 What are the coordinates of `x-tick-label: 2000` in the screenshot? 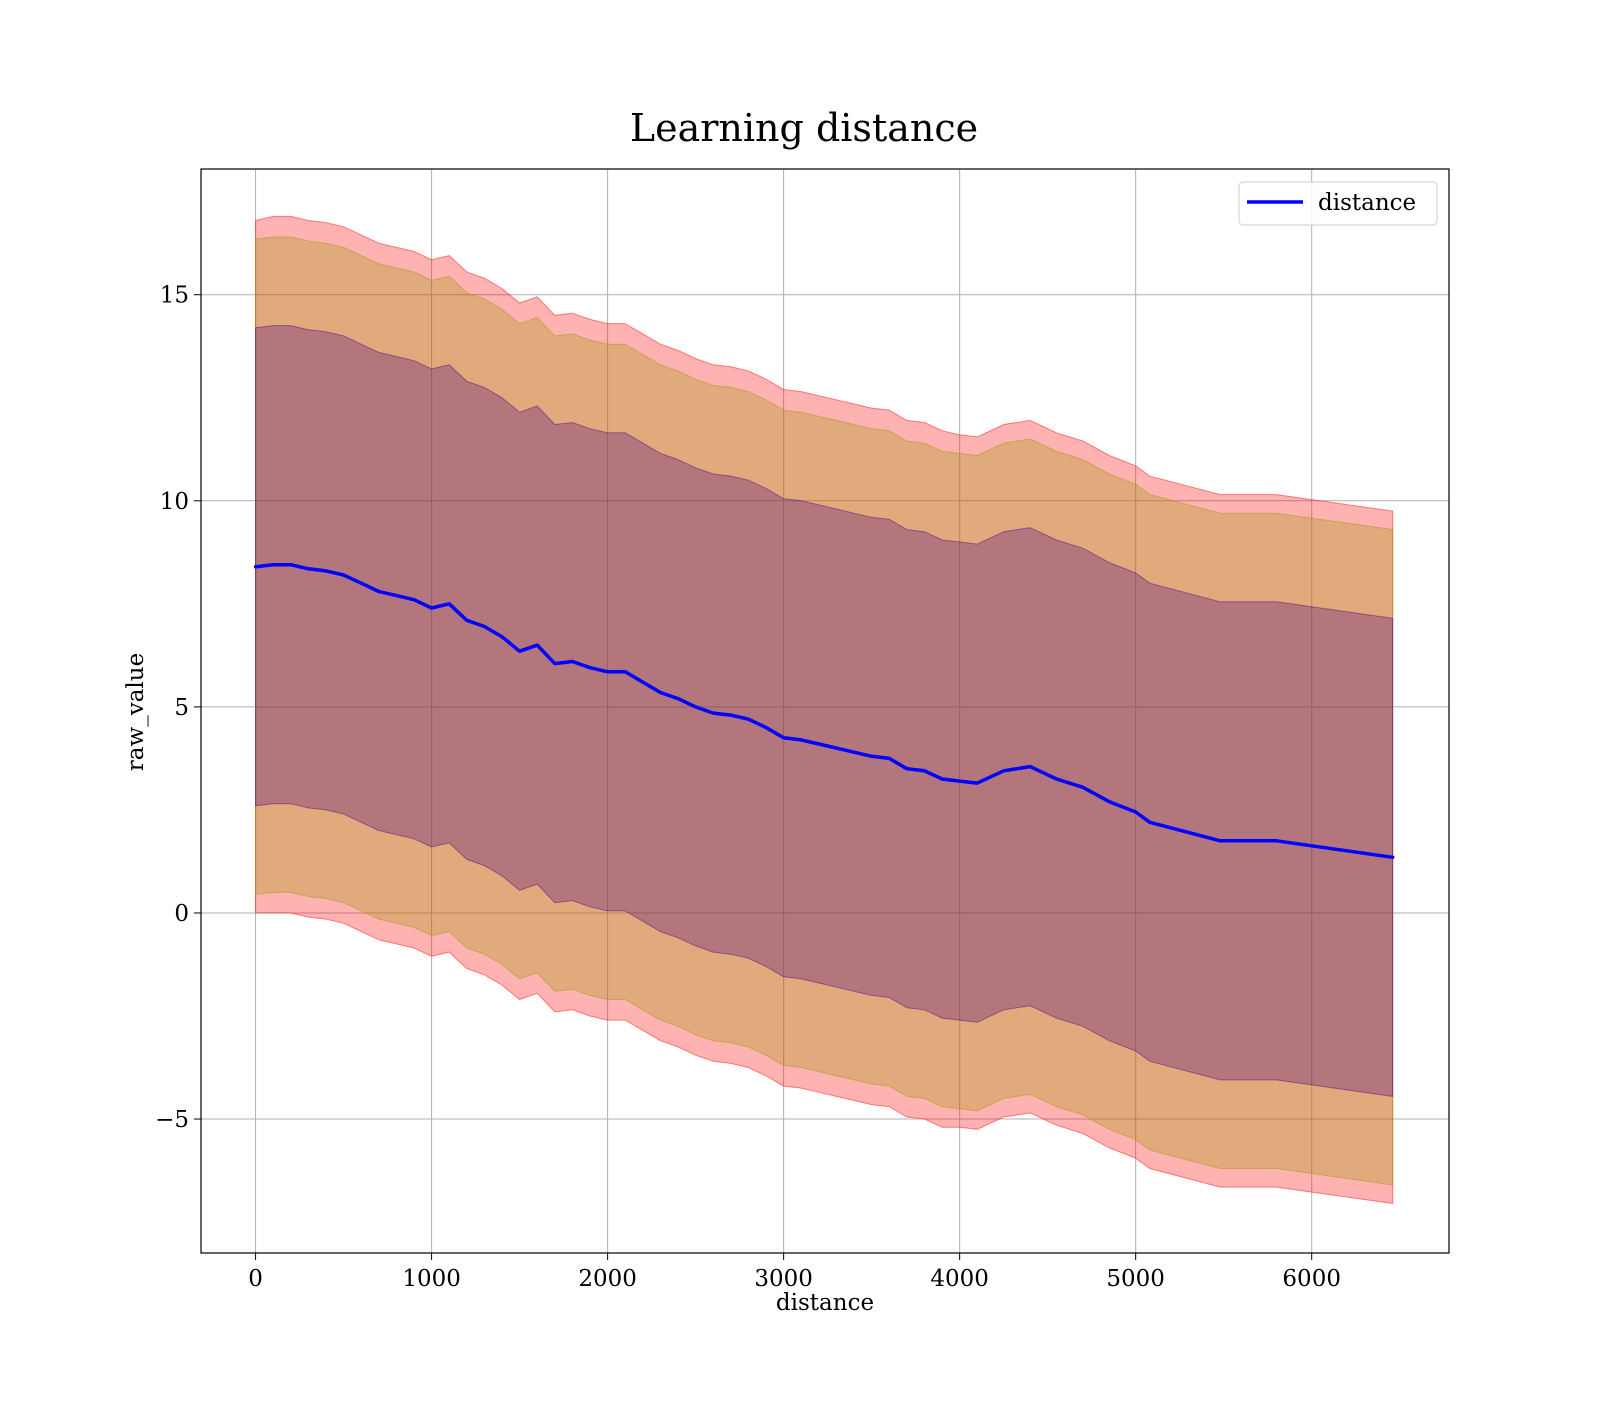 It's located at (607, 1279).